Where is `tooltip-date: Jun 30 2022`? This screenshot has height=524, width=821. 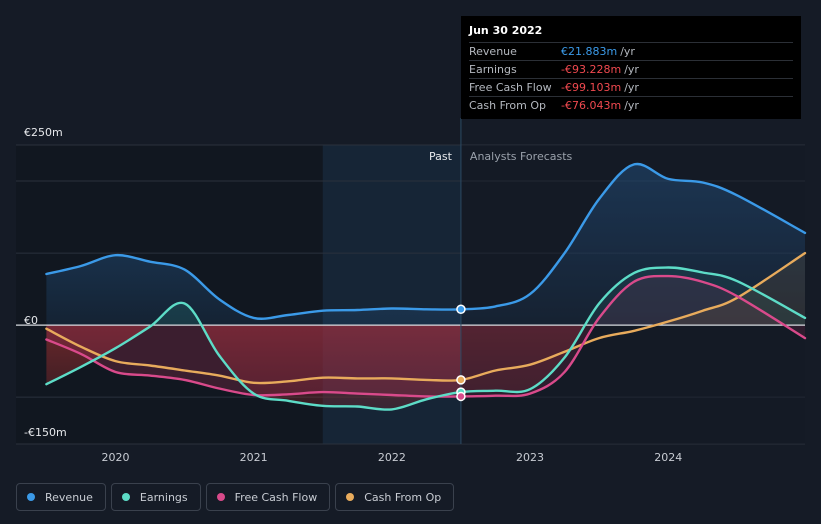
tooltip-date: Jun 30 2022 is located at coordinates (506, 30).